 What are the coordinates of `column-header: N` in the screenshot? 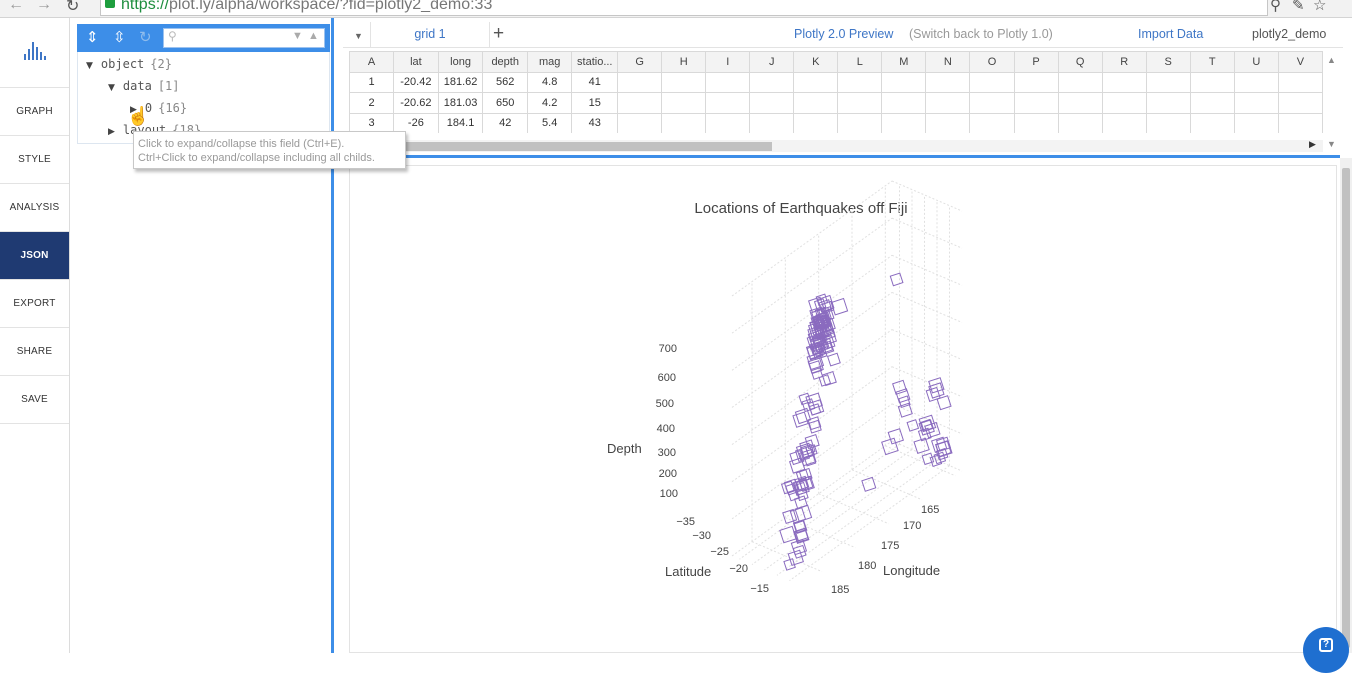 It's located at (948, 62).